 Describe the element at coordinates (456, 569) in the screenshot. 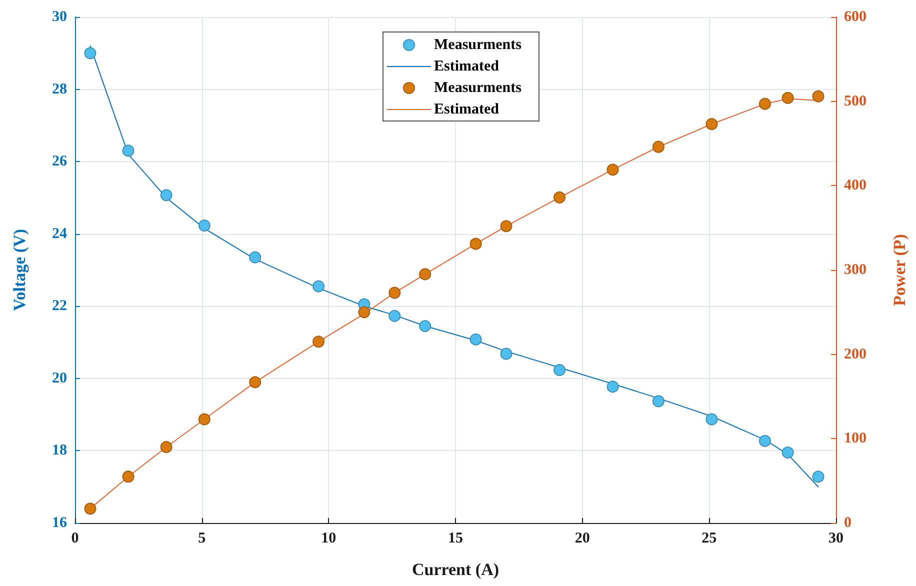

I see `x-axis-title: Current (A)` at that location.